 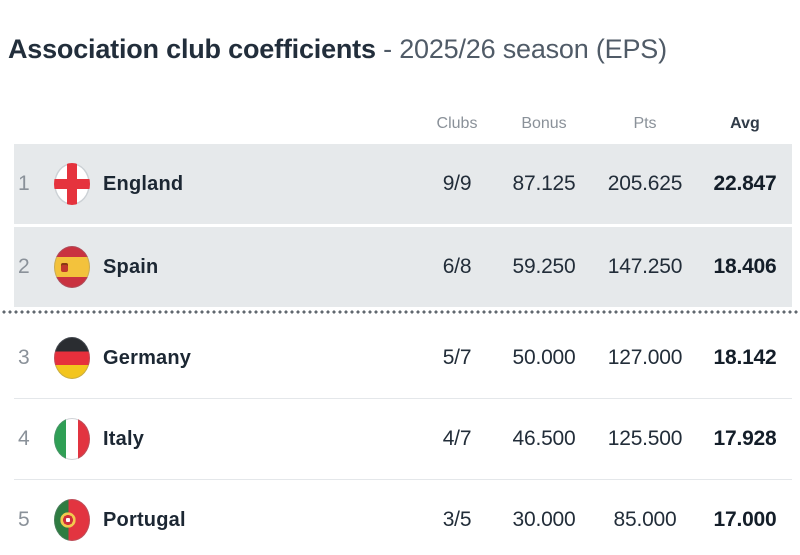 I want to click on country-name: Italy, so click(x=124, y=438).